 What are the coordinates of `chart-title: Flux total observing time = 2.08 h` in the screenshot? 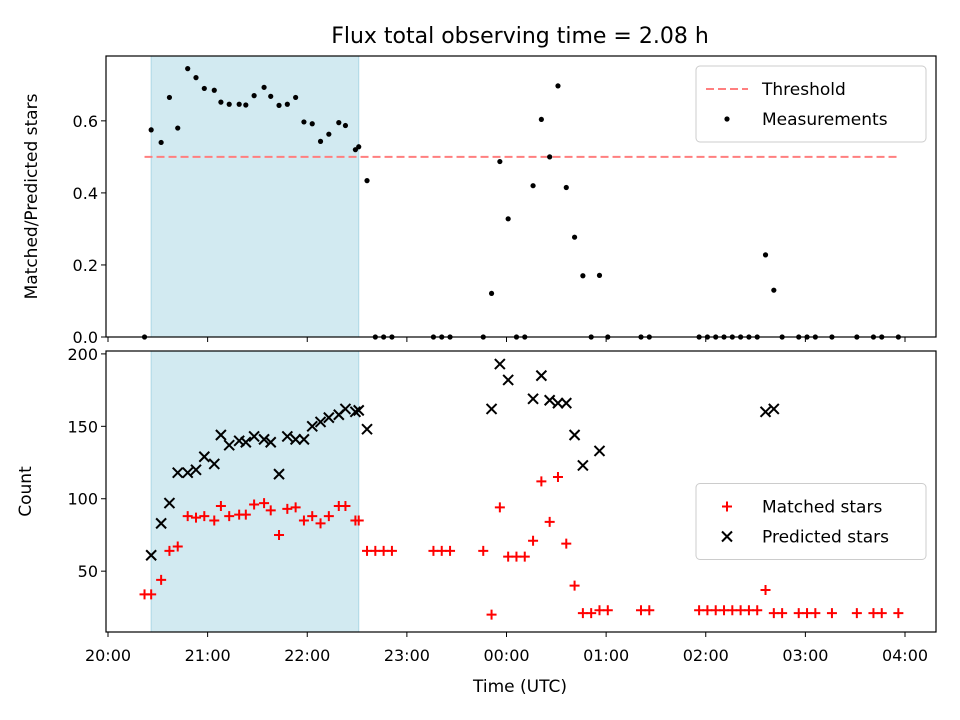 It's located at (520, 36).